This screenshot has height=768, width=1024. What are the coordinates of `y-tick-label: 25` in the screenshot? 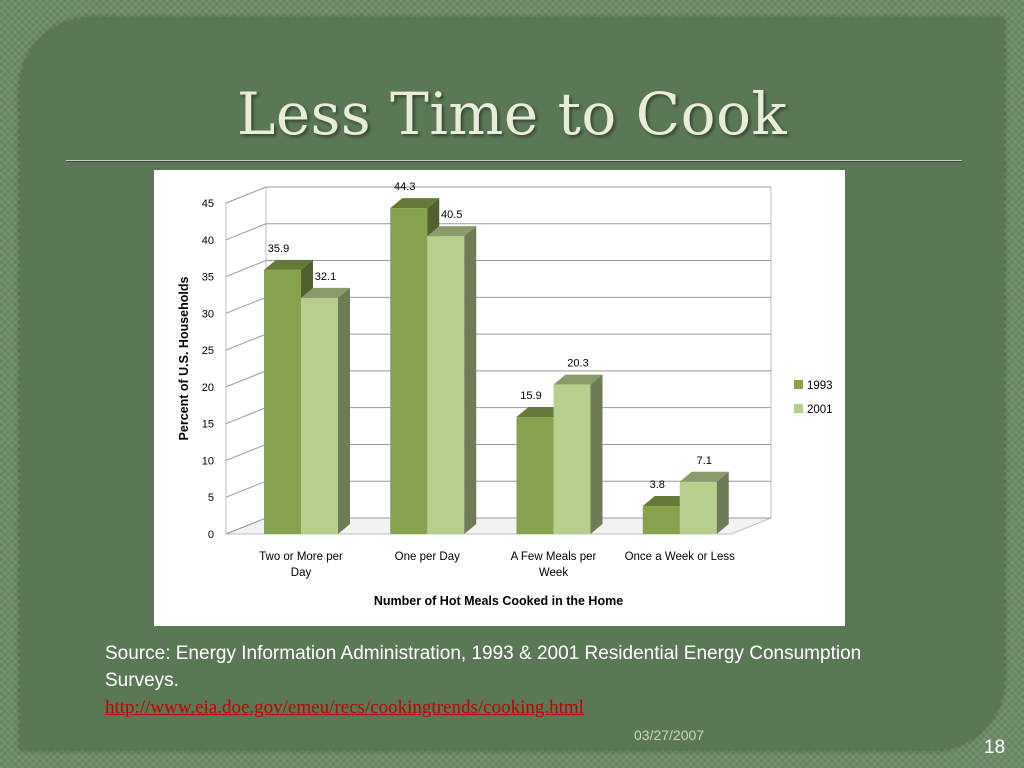 It's located at (208, 351).